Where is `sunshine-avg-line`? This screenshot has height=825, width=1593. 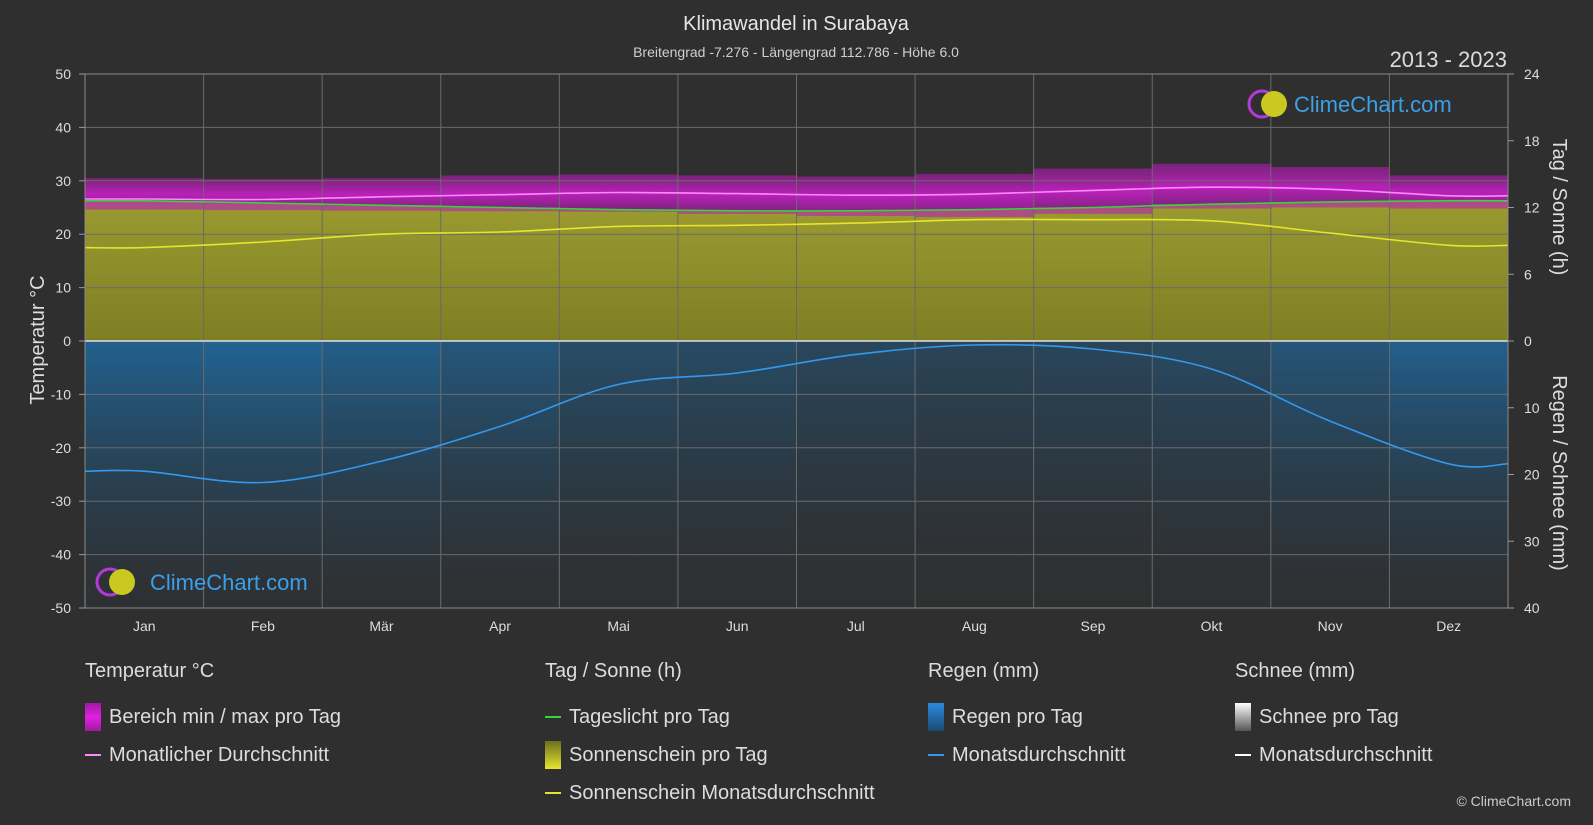
sunshine-avg-line is located at coordinates (796, 233).